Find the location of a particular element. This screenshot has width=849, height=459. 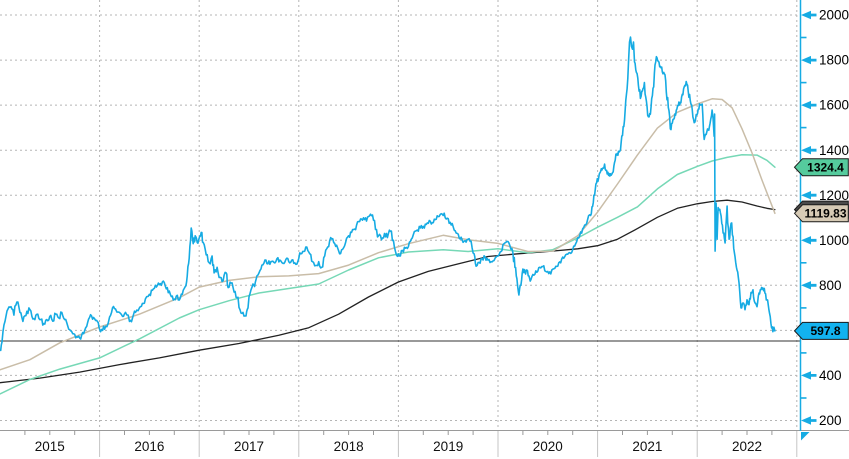

y-axis-label: 800 is located at coordinates (830, 285).